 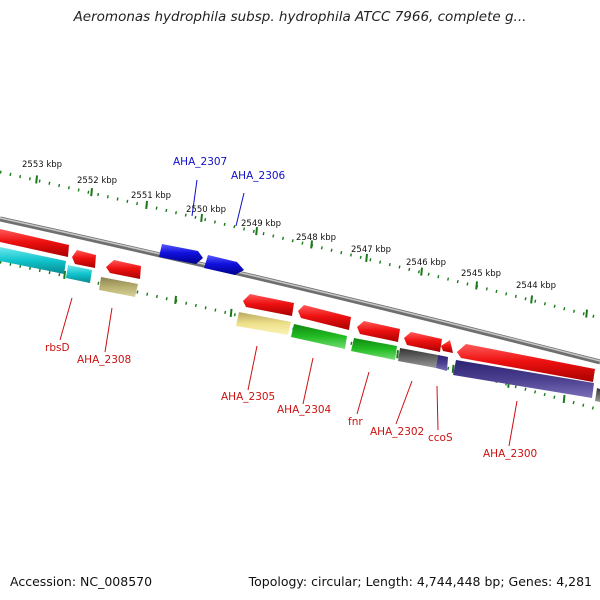 I want to click on accession-text: Accession: NC_008570, so click(x=81, y=581).